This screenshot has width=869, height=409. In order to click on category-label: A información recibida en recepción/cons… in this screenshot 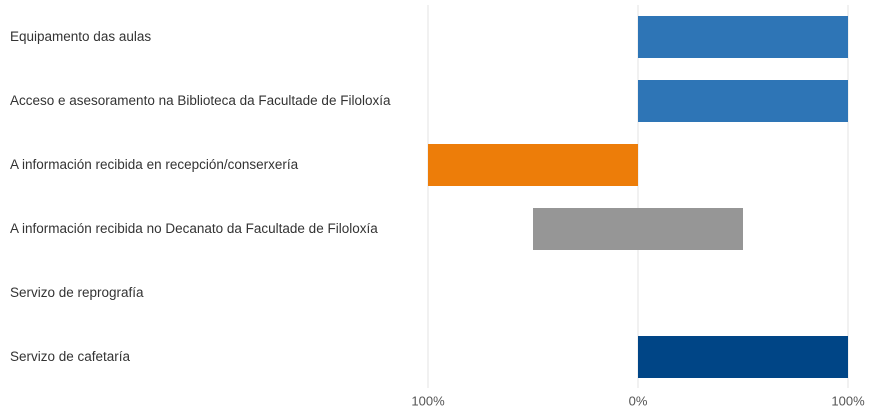, I will do `click(154, 164)`.